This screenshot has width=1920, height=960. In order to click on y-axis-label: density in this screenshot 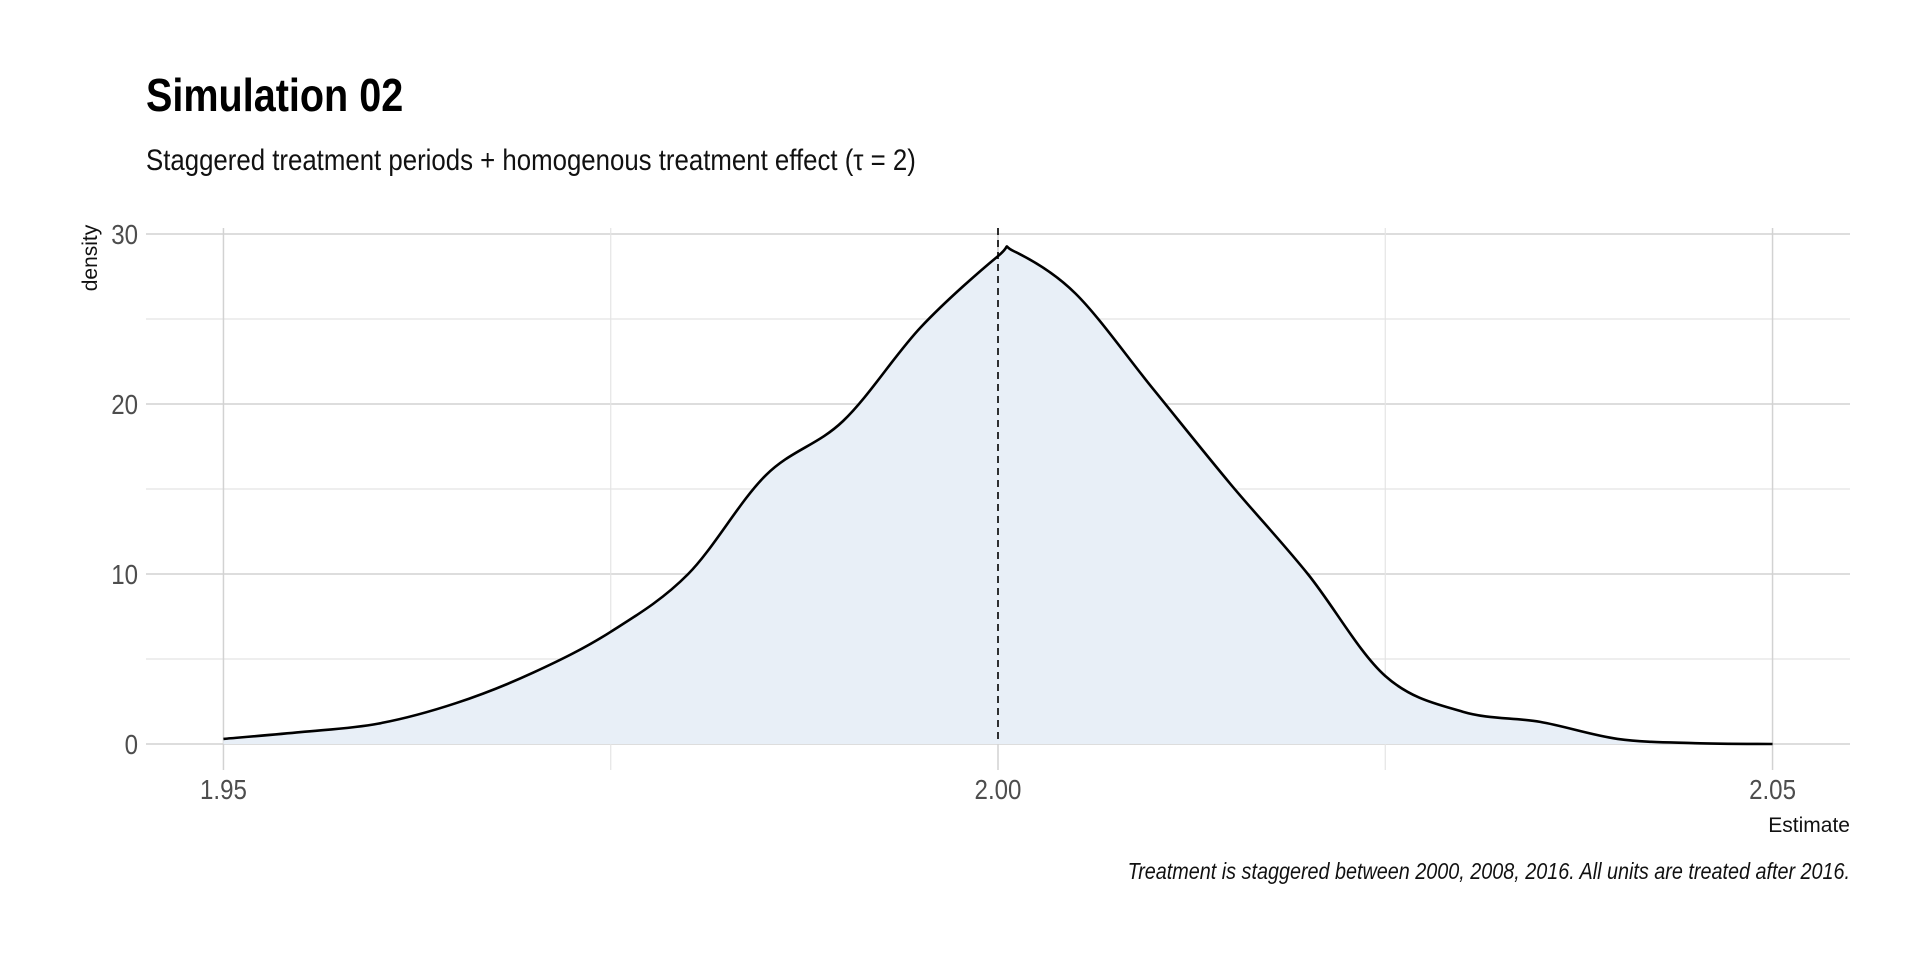, I will do `click(90, 257)`.